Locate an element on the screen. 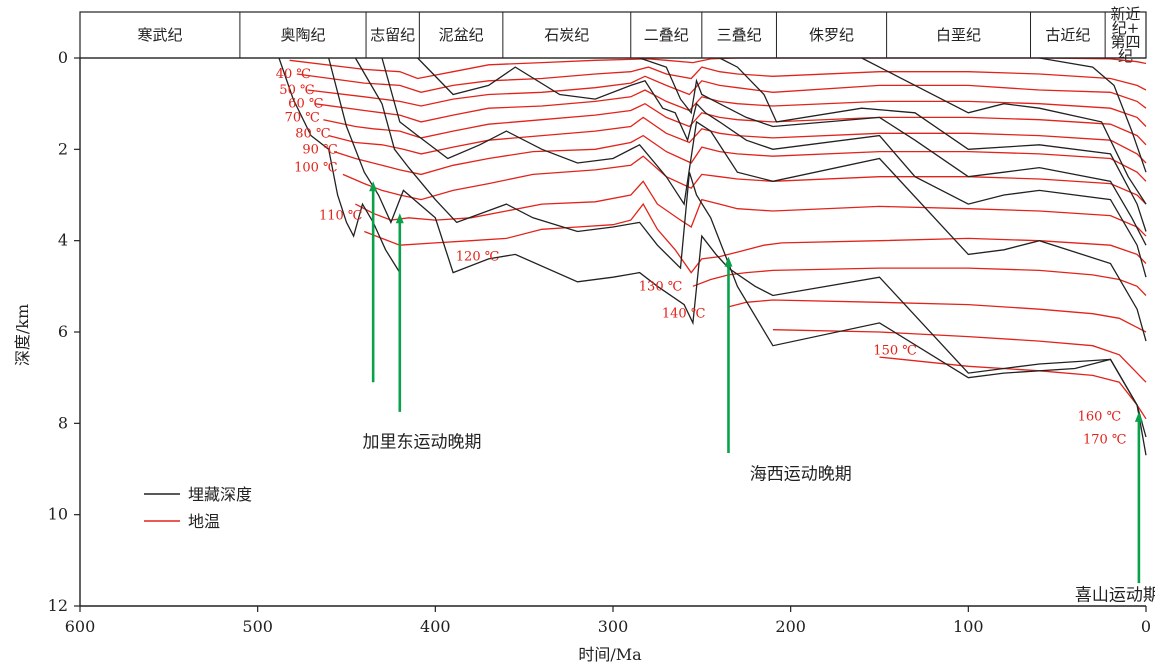 The image size is (1155, 665). x-tick-label: 100 is located at coordinates (968, 626).